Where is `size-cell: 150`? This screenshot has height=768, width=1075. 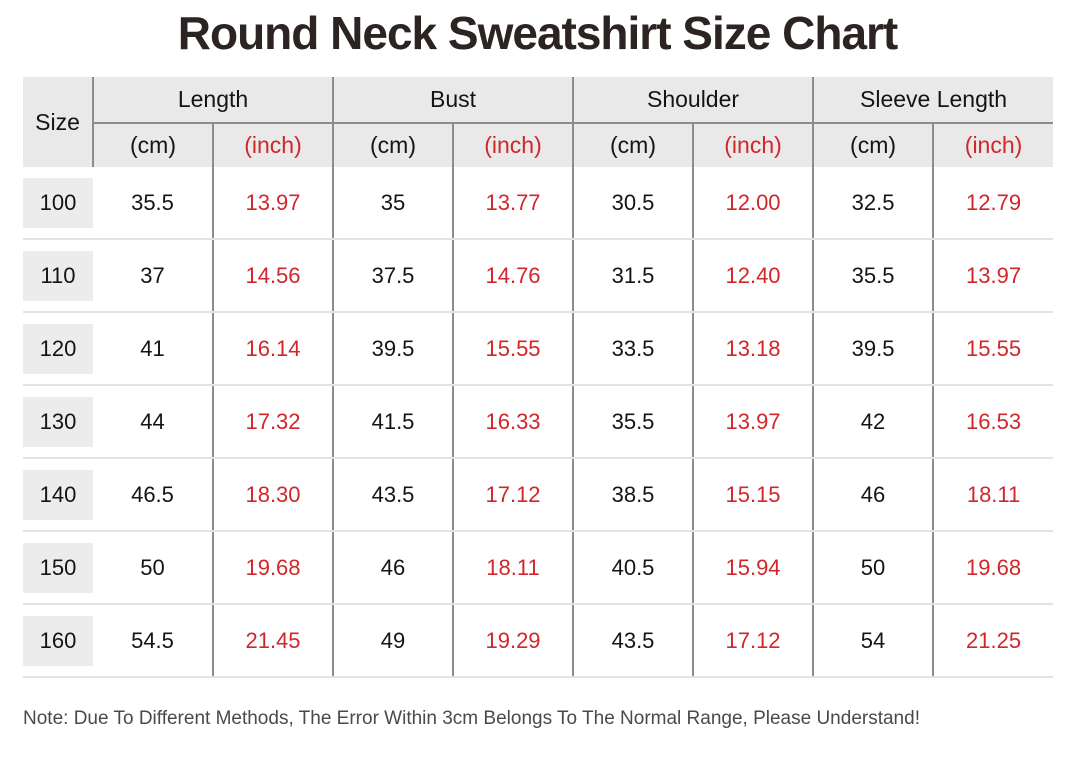
size-cell: 150 is located at coordinates (58, 568).